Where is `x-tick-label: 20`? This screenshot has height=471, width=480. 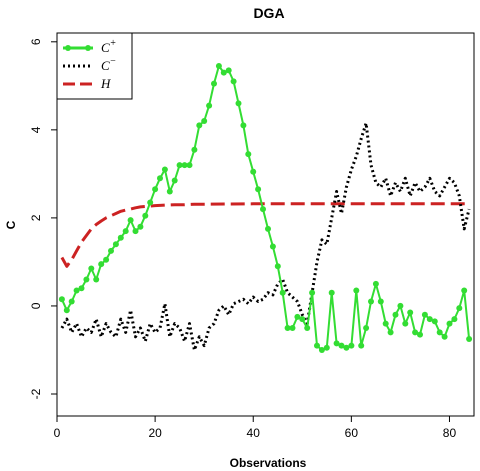
x-tick-label: 20 is located at coordinates (155, 433).